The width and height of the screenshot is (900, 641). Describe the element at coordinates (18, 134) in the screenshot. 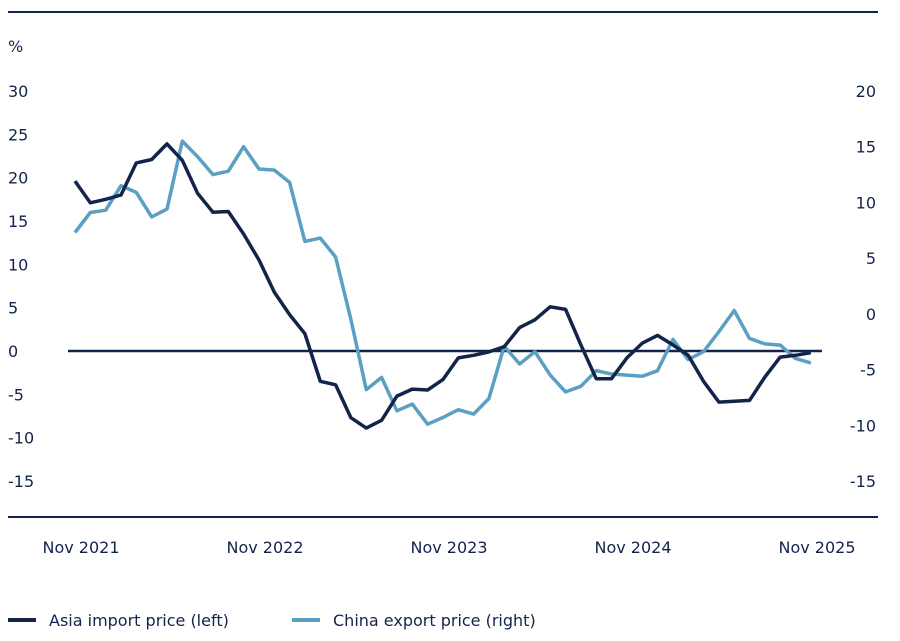

I see `left-tick-label: 25` at that location.